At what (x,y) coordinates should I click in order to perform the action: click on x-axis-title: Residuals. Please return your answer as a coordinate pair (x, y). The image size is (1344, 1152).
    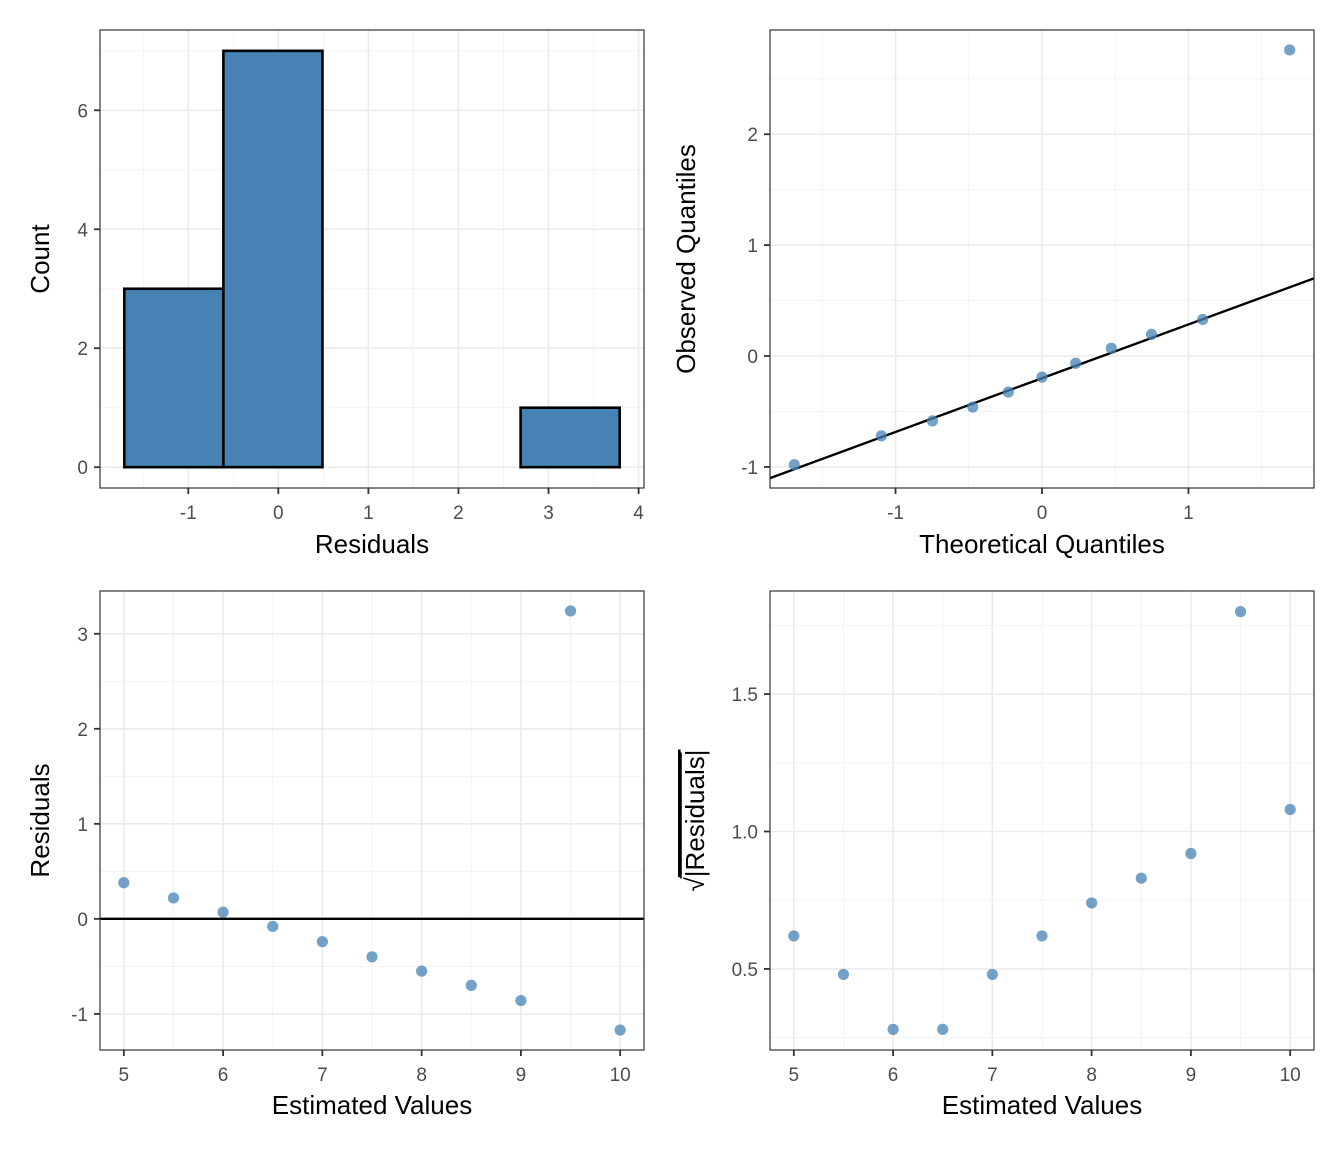
    Looking at the image, I should click on (372, 544).